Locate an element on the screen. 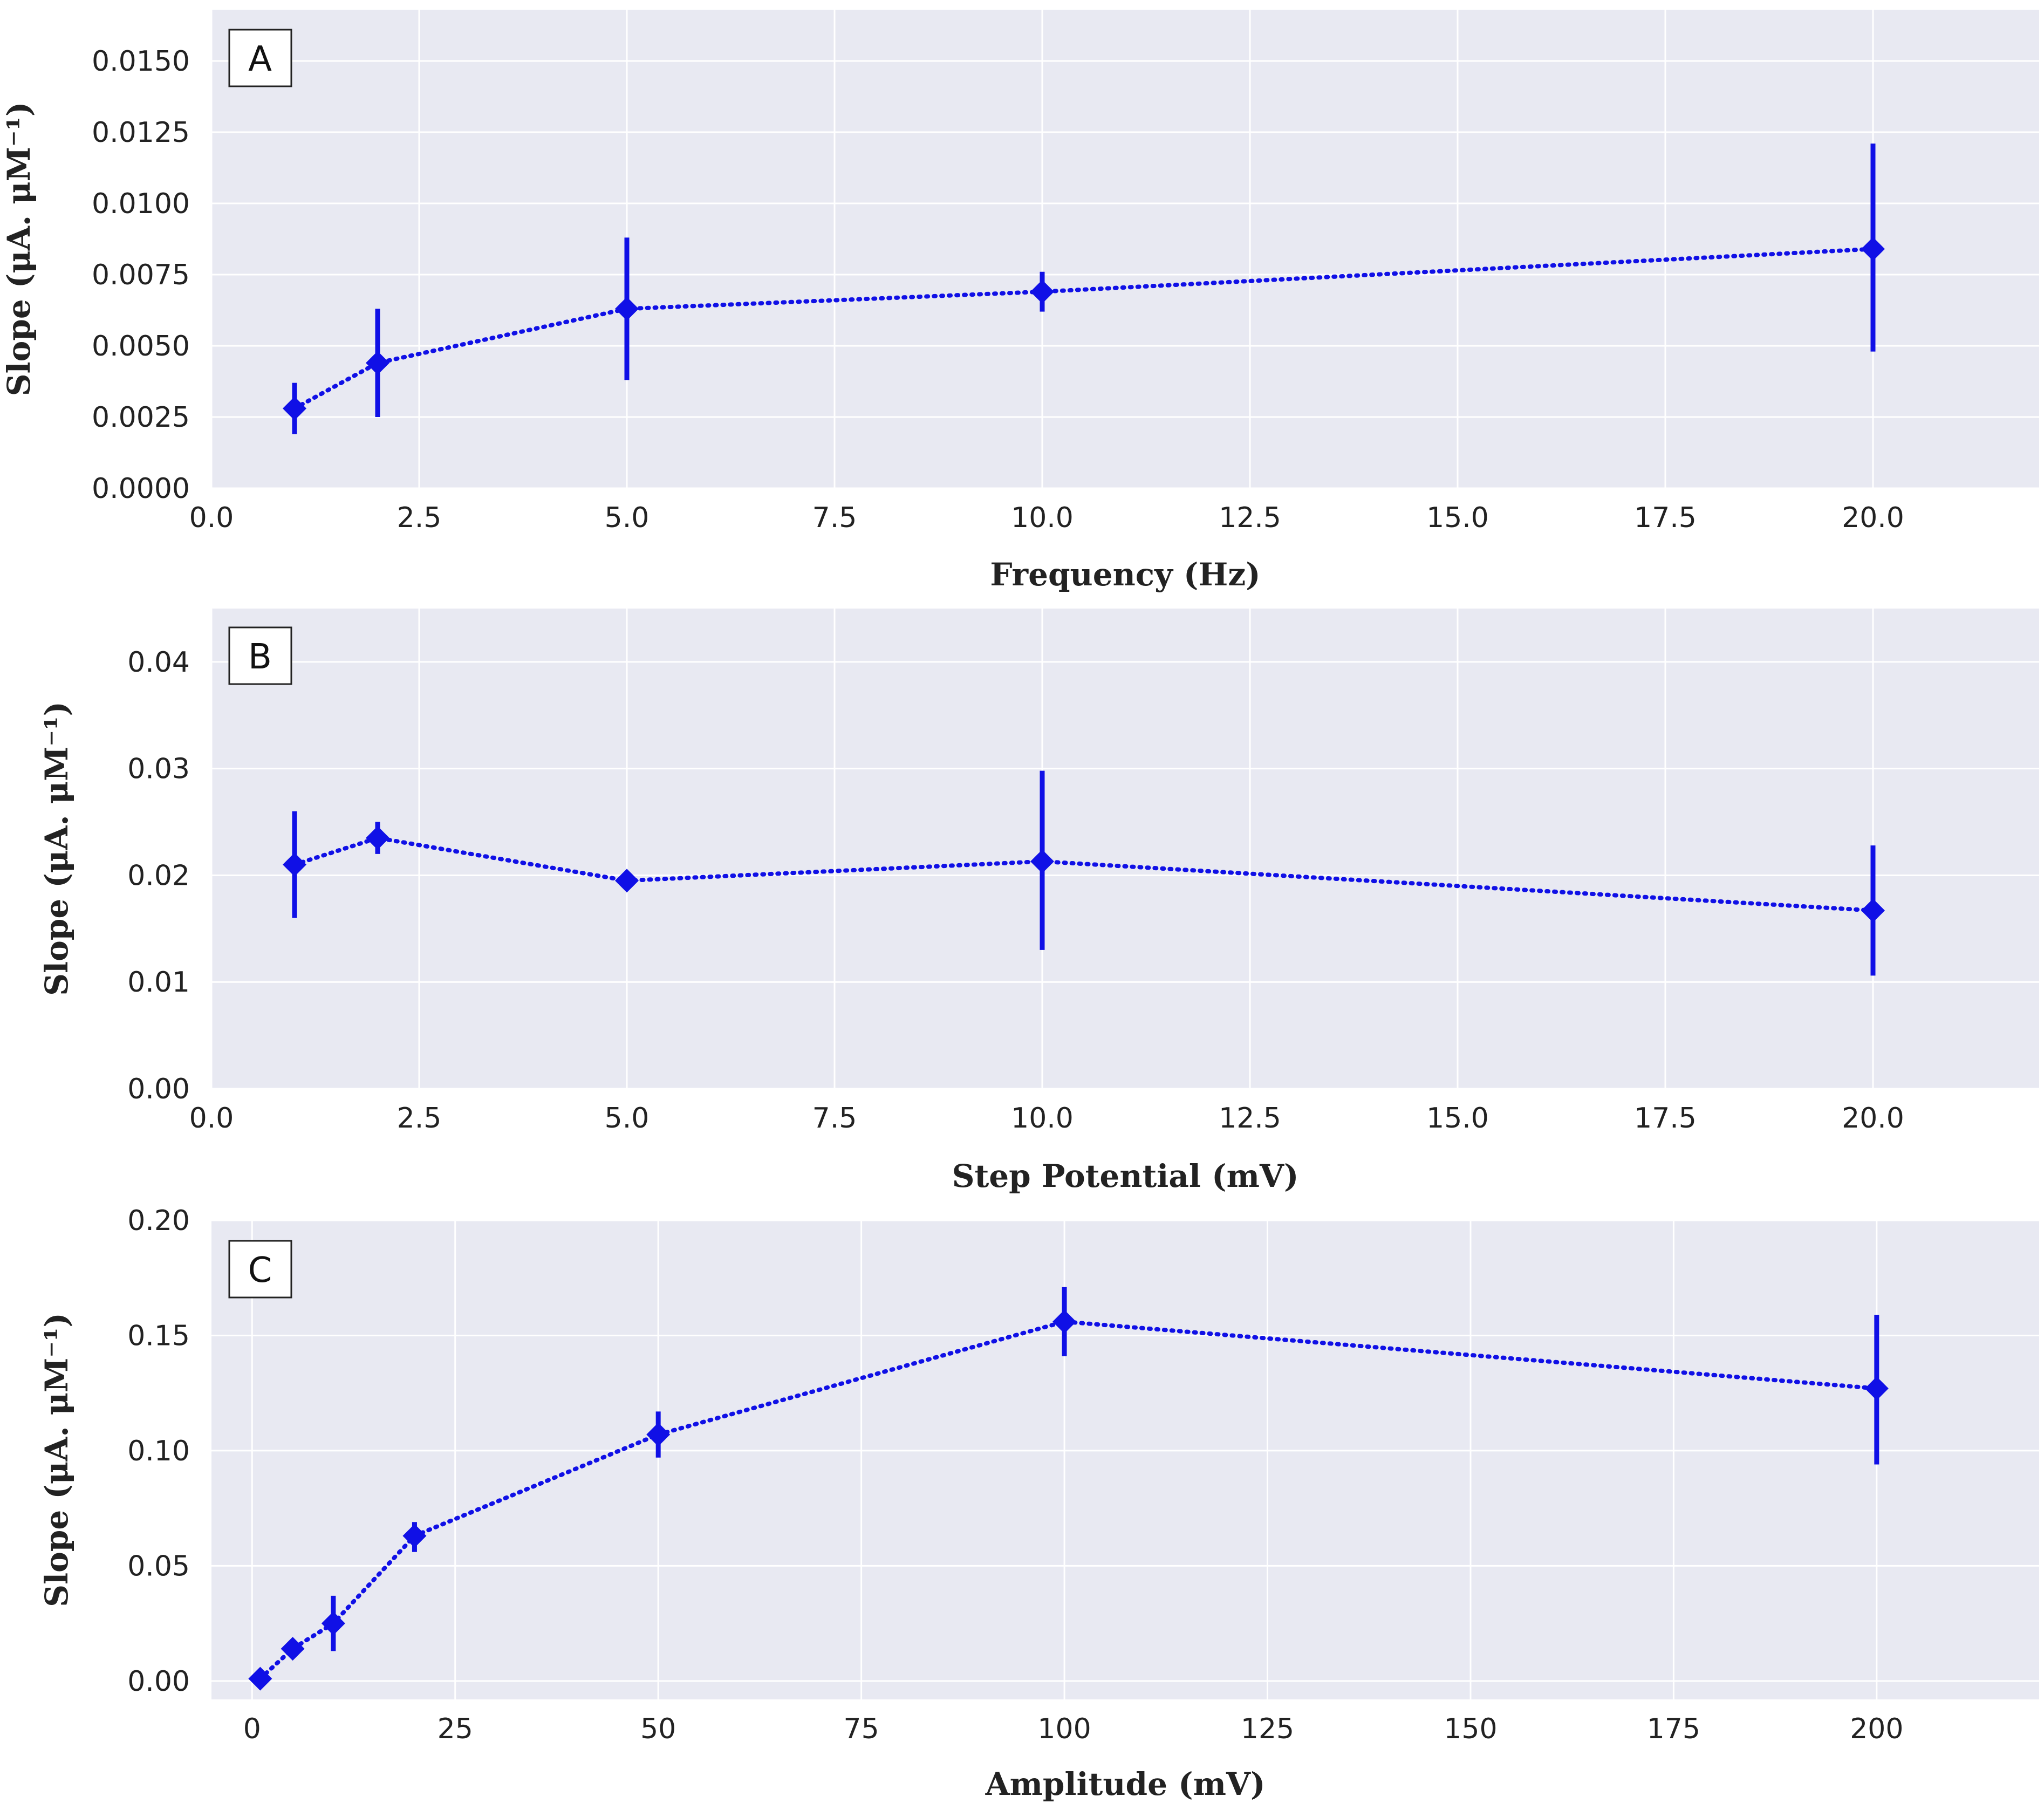 This screenshot has width=2044, height=1810. x-tick-label: 175 is located at coordinates (1673, 1729).